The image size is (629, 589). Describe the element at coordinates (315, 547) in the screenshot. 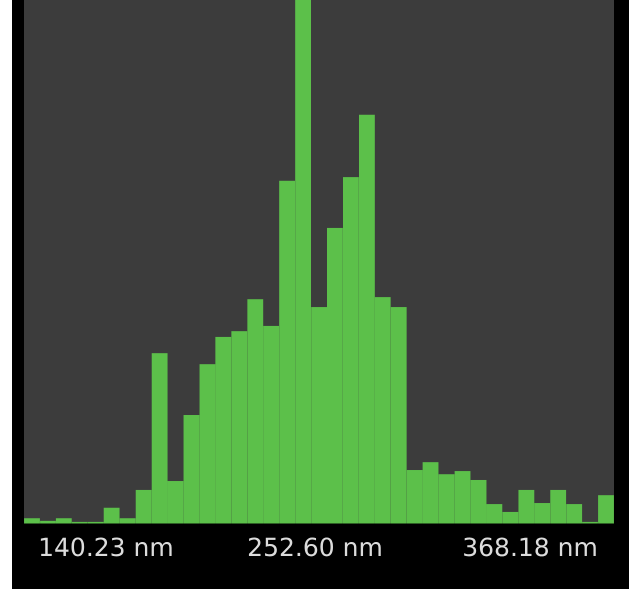

I see `x-tick-label: 252.60 nm` at that location.